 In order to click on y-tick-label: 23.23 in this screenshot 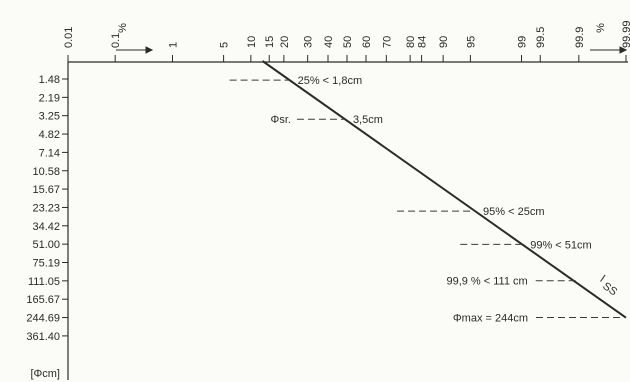, I will do `click(46, 208)`.